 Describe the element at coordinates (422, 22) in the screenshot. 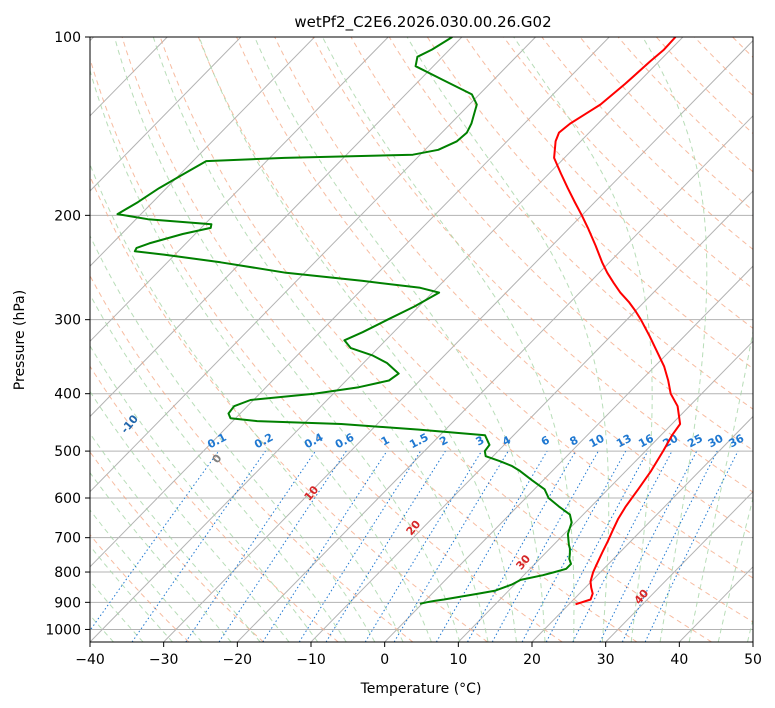

I see `chart-title: wetPf2_C2E6.2026.030.00.26.G02` at that location.